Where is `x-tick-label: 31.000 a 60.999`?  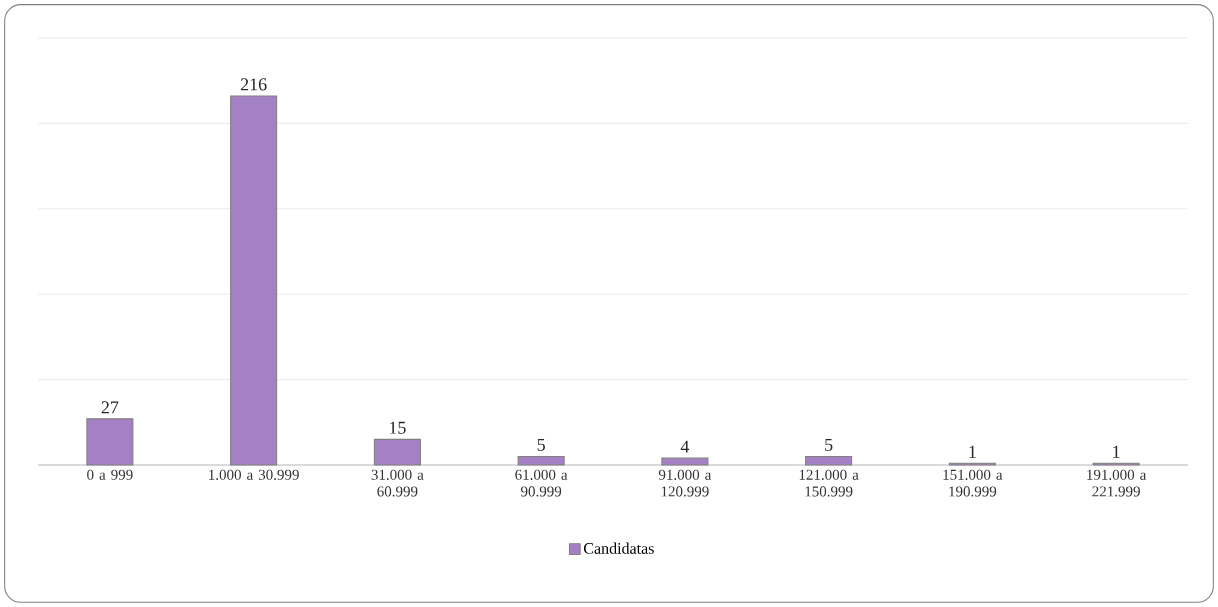
x-tick-label: 31.000 a 60.999 is located at coordinates (397, 483).